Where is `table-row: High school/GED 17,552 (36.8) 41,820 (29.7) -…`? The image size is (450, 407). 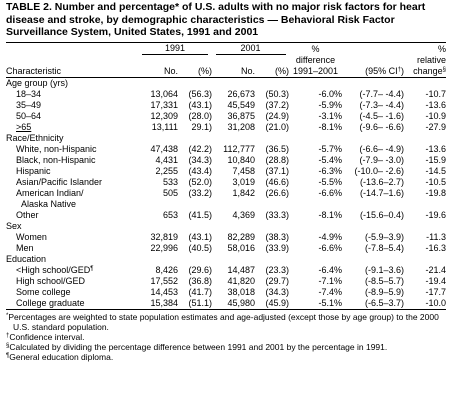
table-row: High school/GED 17,552 (36.8) 41,820 (29.7) -… is located at coordinates (226, 281).